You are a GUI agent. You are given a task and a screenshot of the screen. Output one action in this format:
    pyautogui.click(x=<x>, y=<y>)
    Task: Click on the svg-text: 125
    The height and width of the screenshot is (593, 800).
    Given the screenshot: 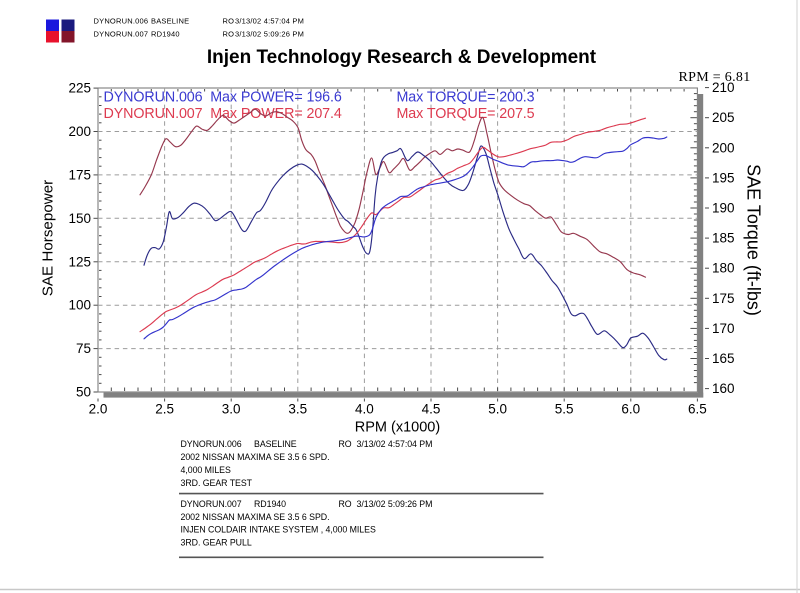 What is the action you would take?
    pyautogui.click(x=79, y=261)
    